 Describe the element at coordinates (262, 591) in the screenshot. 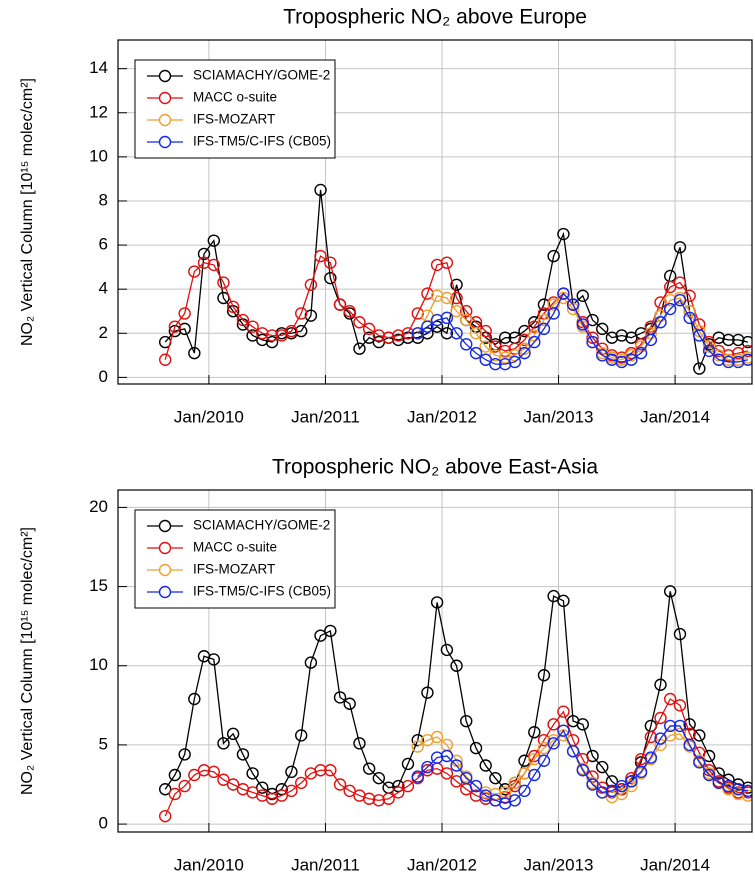

I see `legend-label: IFS-TM5/C-IFS (CB05)` at that location.